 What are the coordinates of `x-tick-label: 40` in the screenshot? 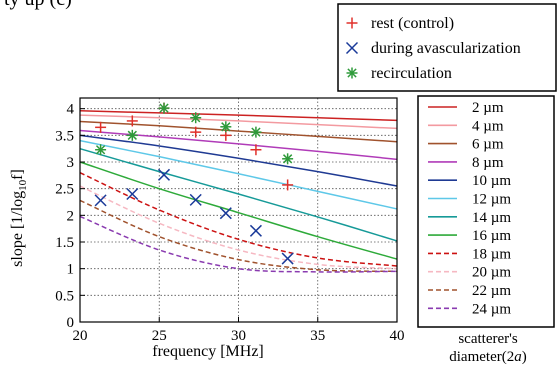 It's located at (397, 336).